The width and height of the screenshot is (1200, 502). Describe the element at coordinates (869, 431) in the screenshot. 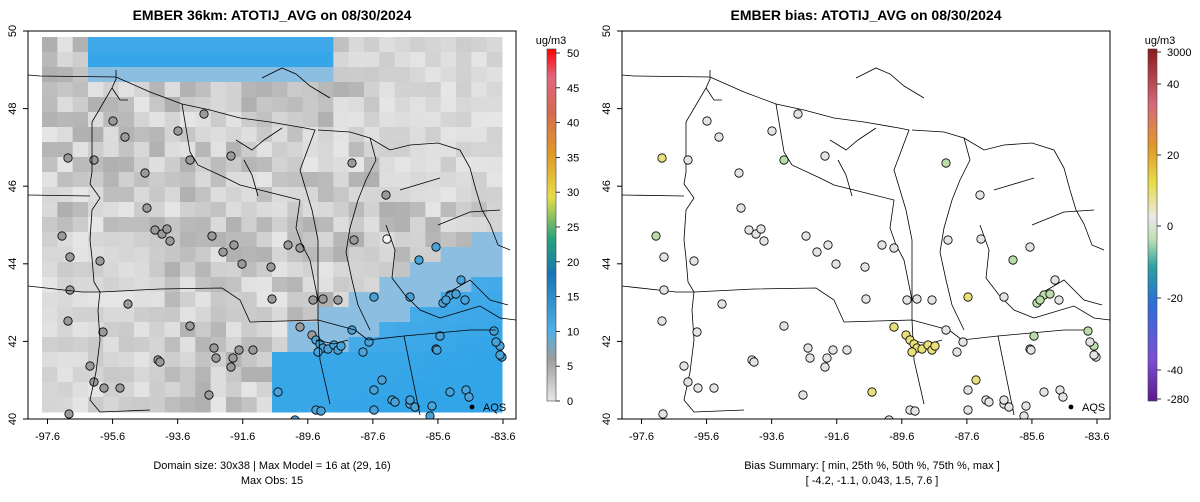

I see `right-x-axis: -97.6 -95.6 -93.6 -91.6 -89.6 -87.6 -85.6 -83.6` at that location.